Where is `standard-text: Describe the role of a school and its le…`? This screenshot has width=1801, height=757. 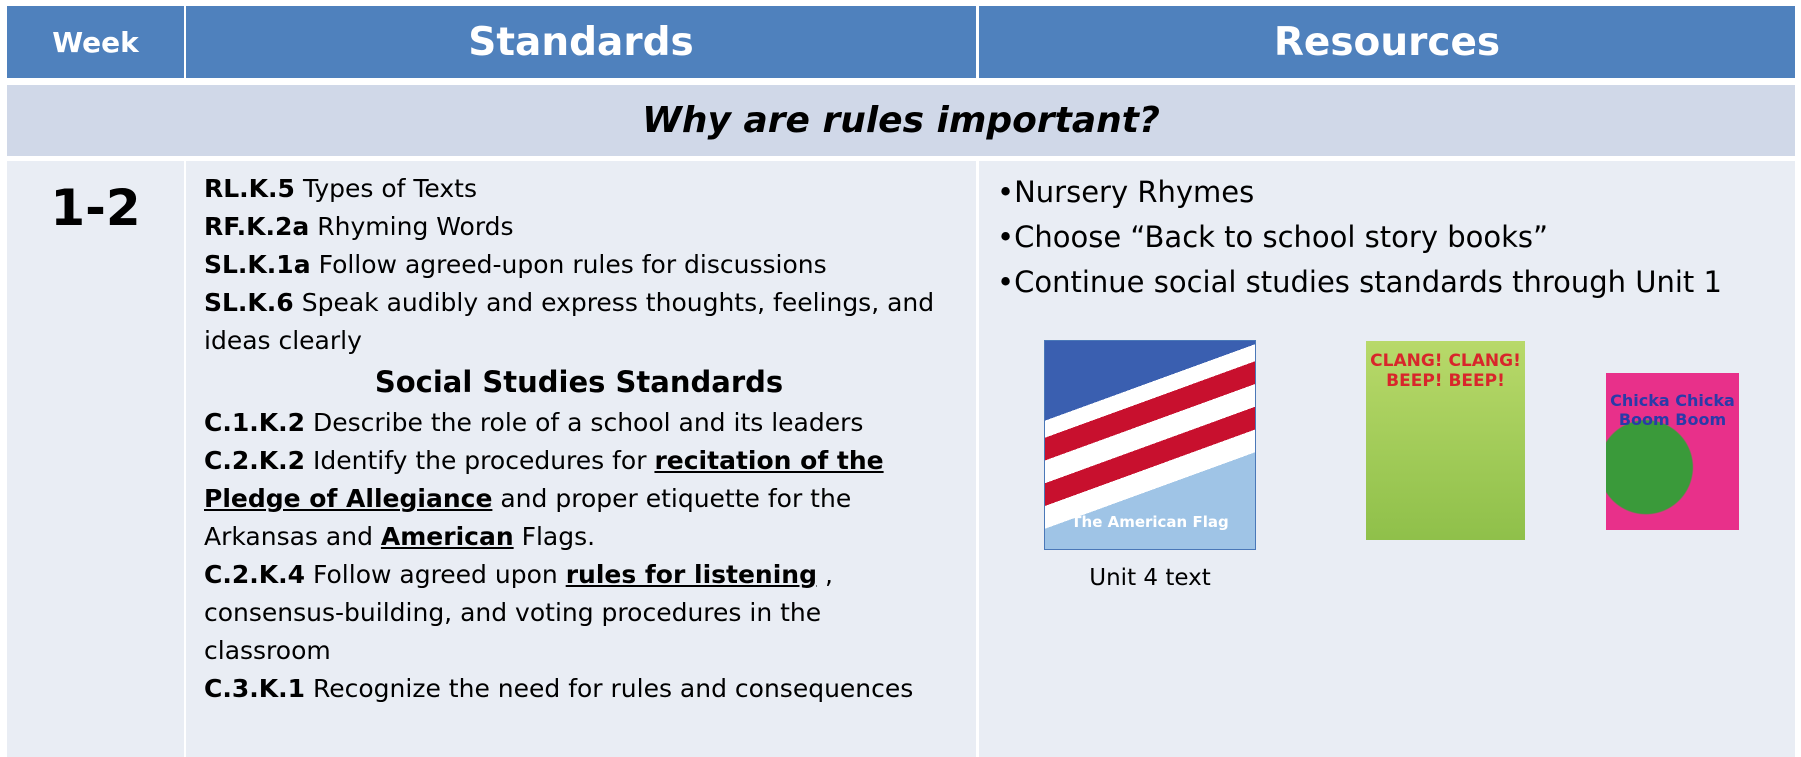
standard-text: Describe the role of a school and its le… is located at coordinates (588, 422).